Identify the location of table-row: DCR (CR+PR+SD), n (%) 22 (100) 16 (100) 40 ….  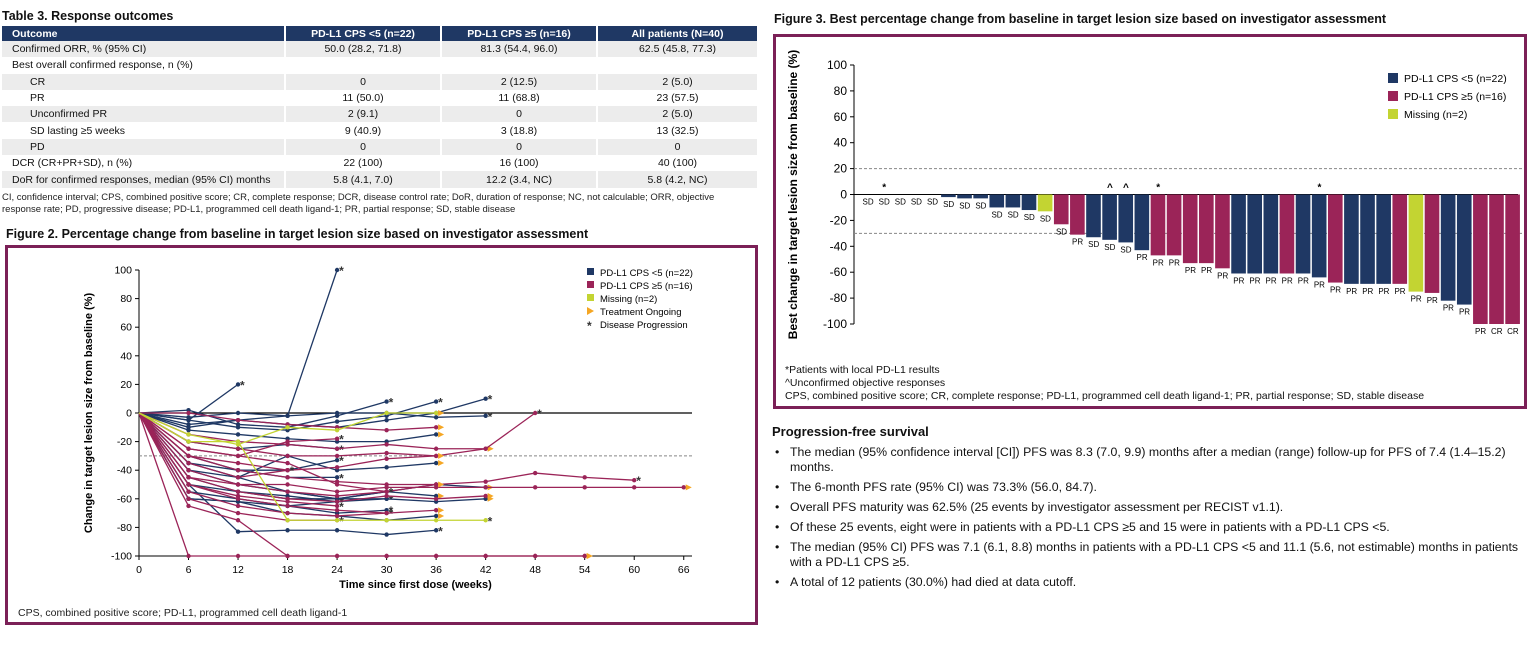
(380, 163).